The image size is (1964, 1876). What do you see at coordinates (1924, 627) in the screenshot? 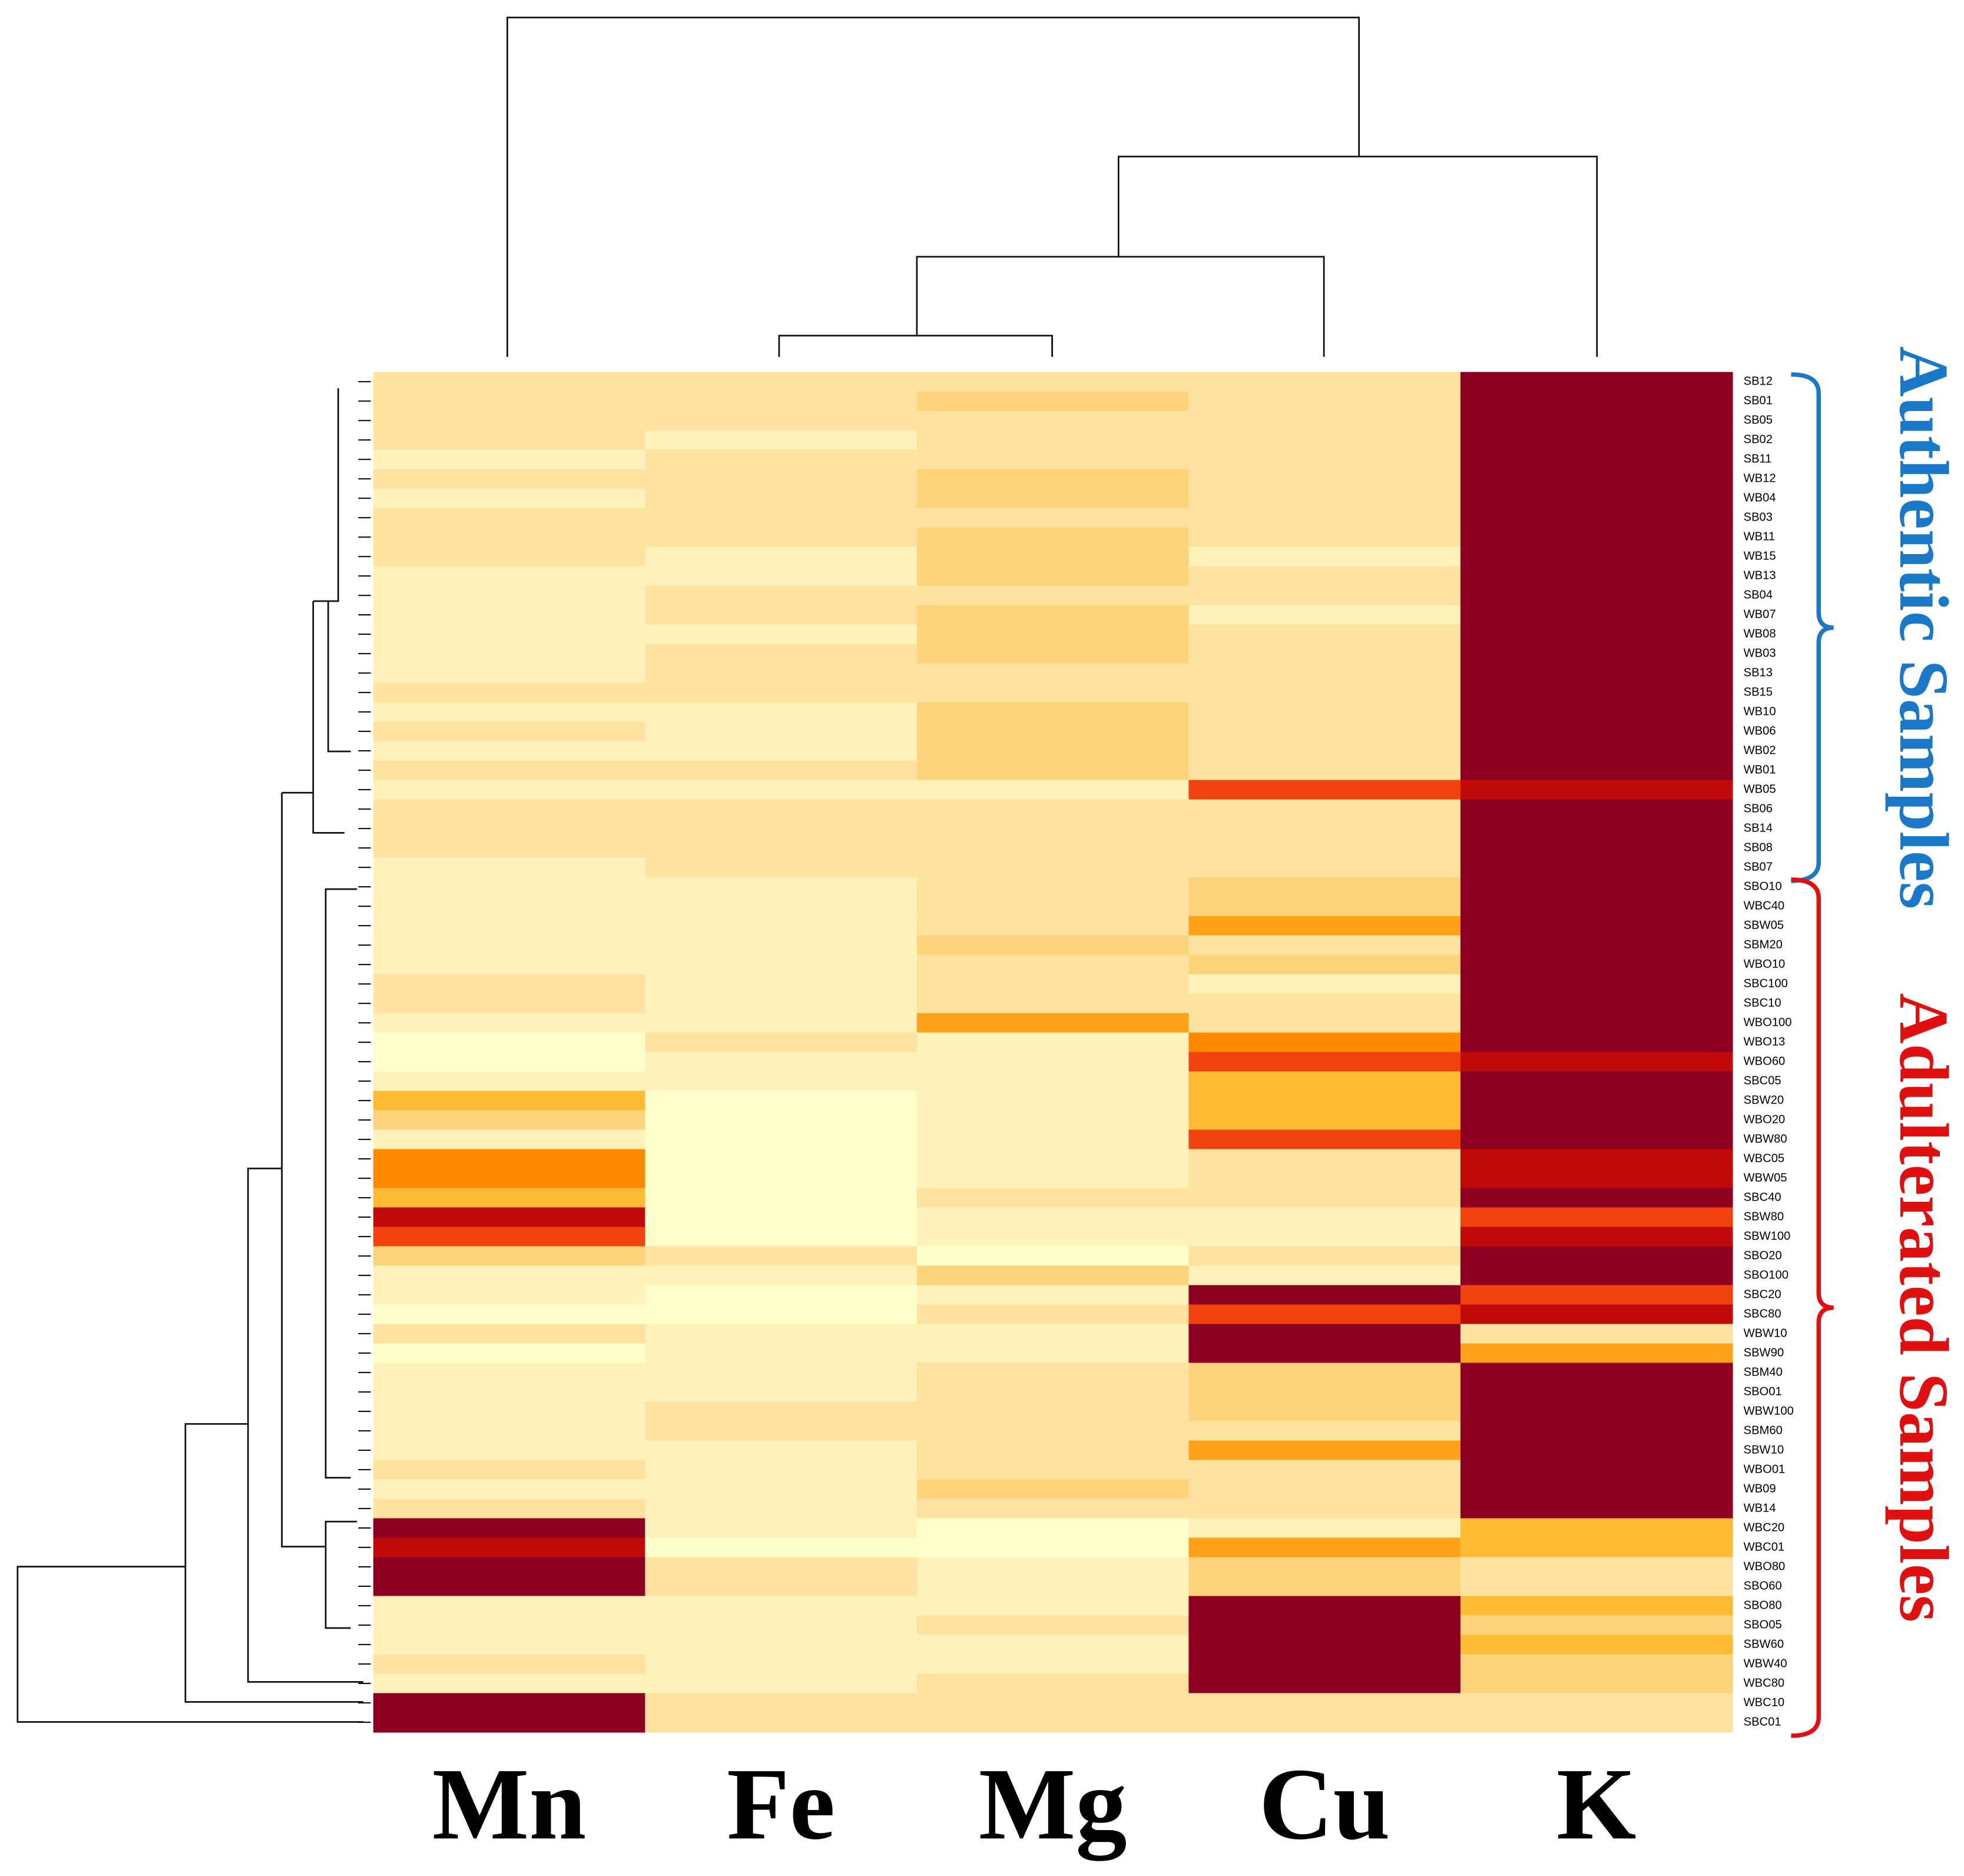
I see `group-label: Authentic Samples` at bounding box center [1924, 627].